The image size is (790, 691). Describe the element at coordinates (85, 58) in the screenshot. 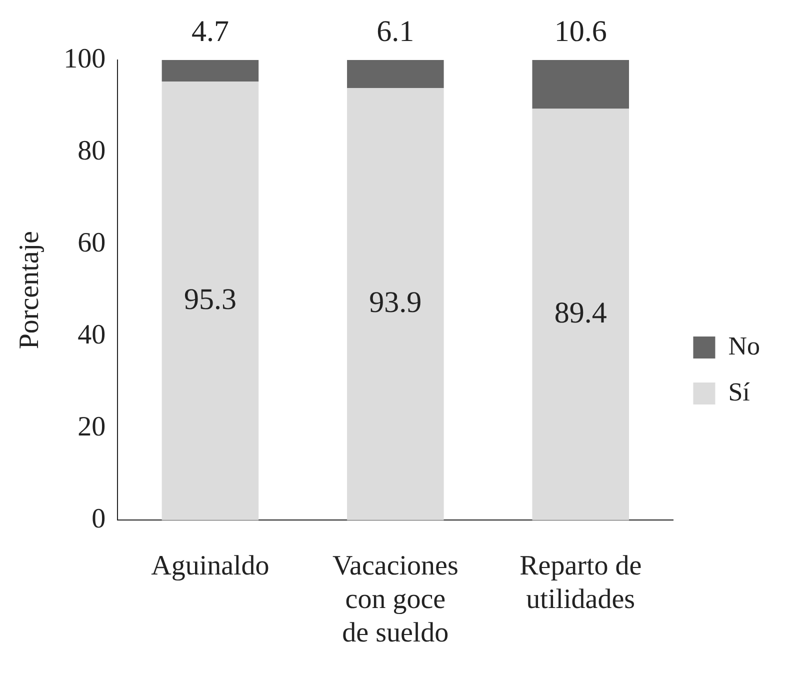

I see `y-tick-label: 100` at that location.